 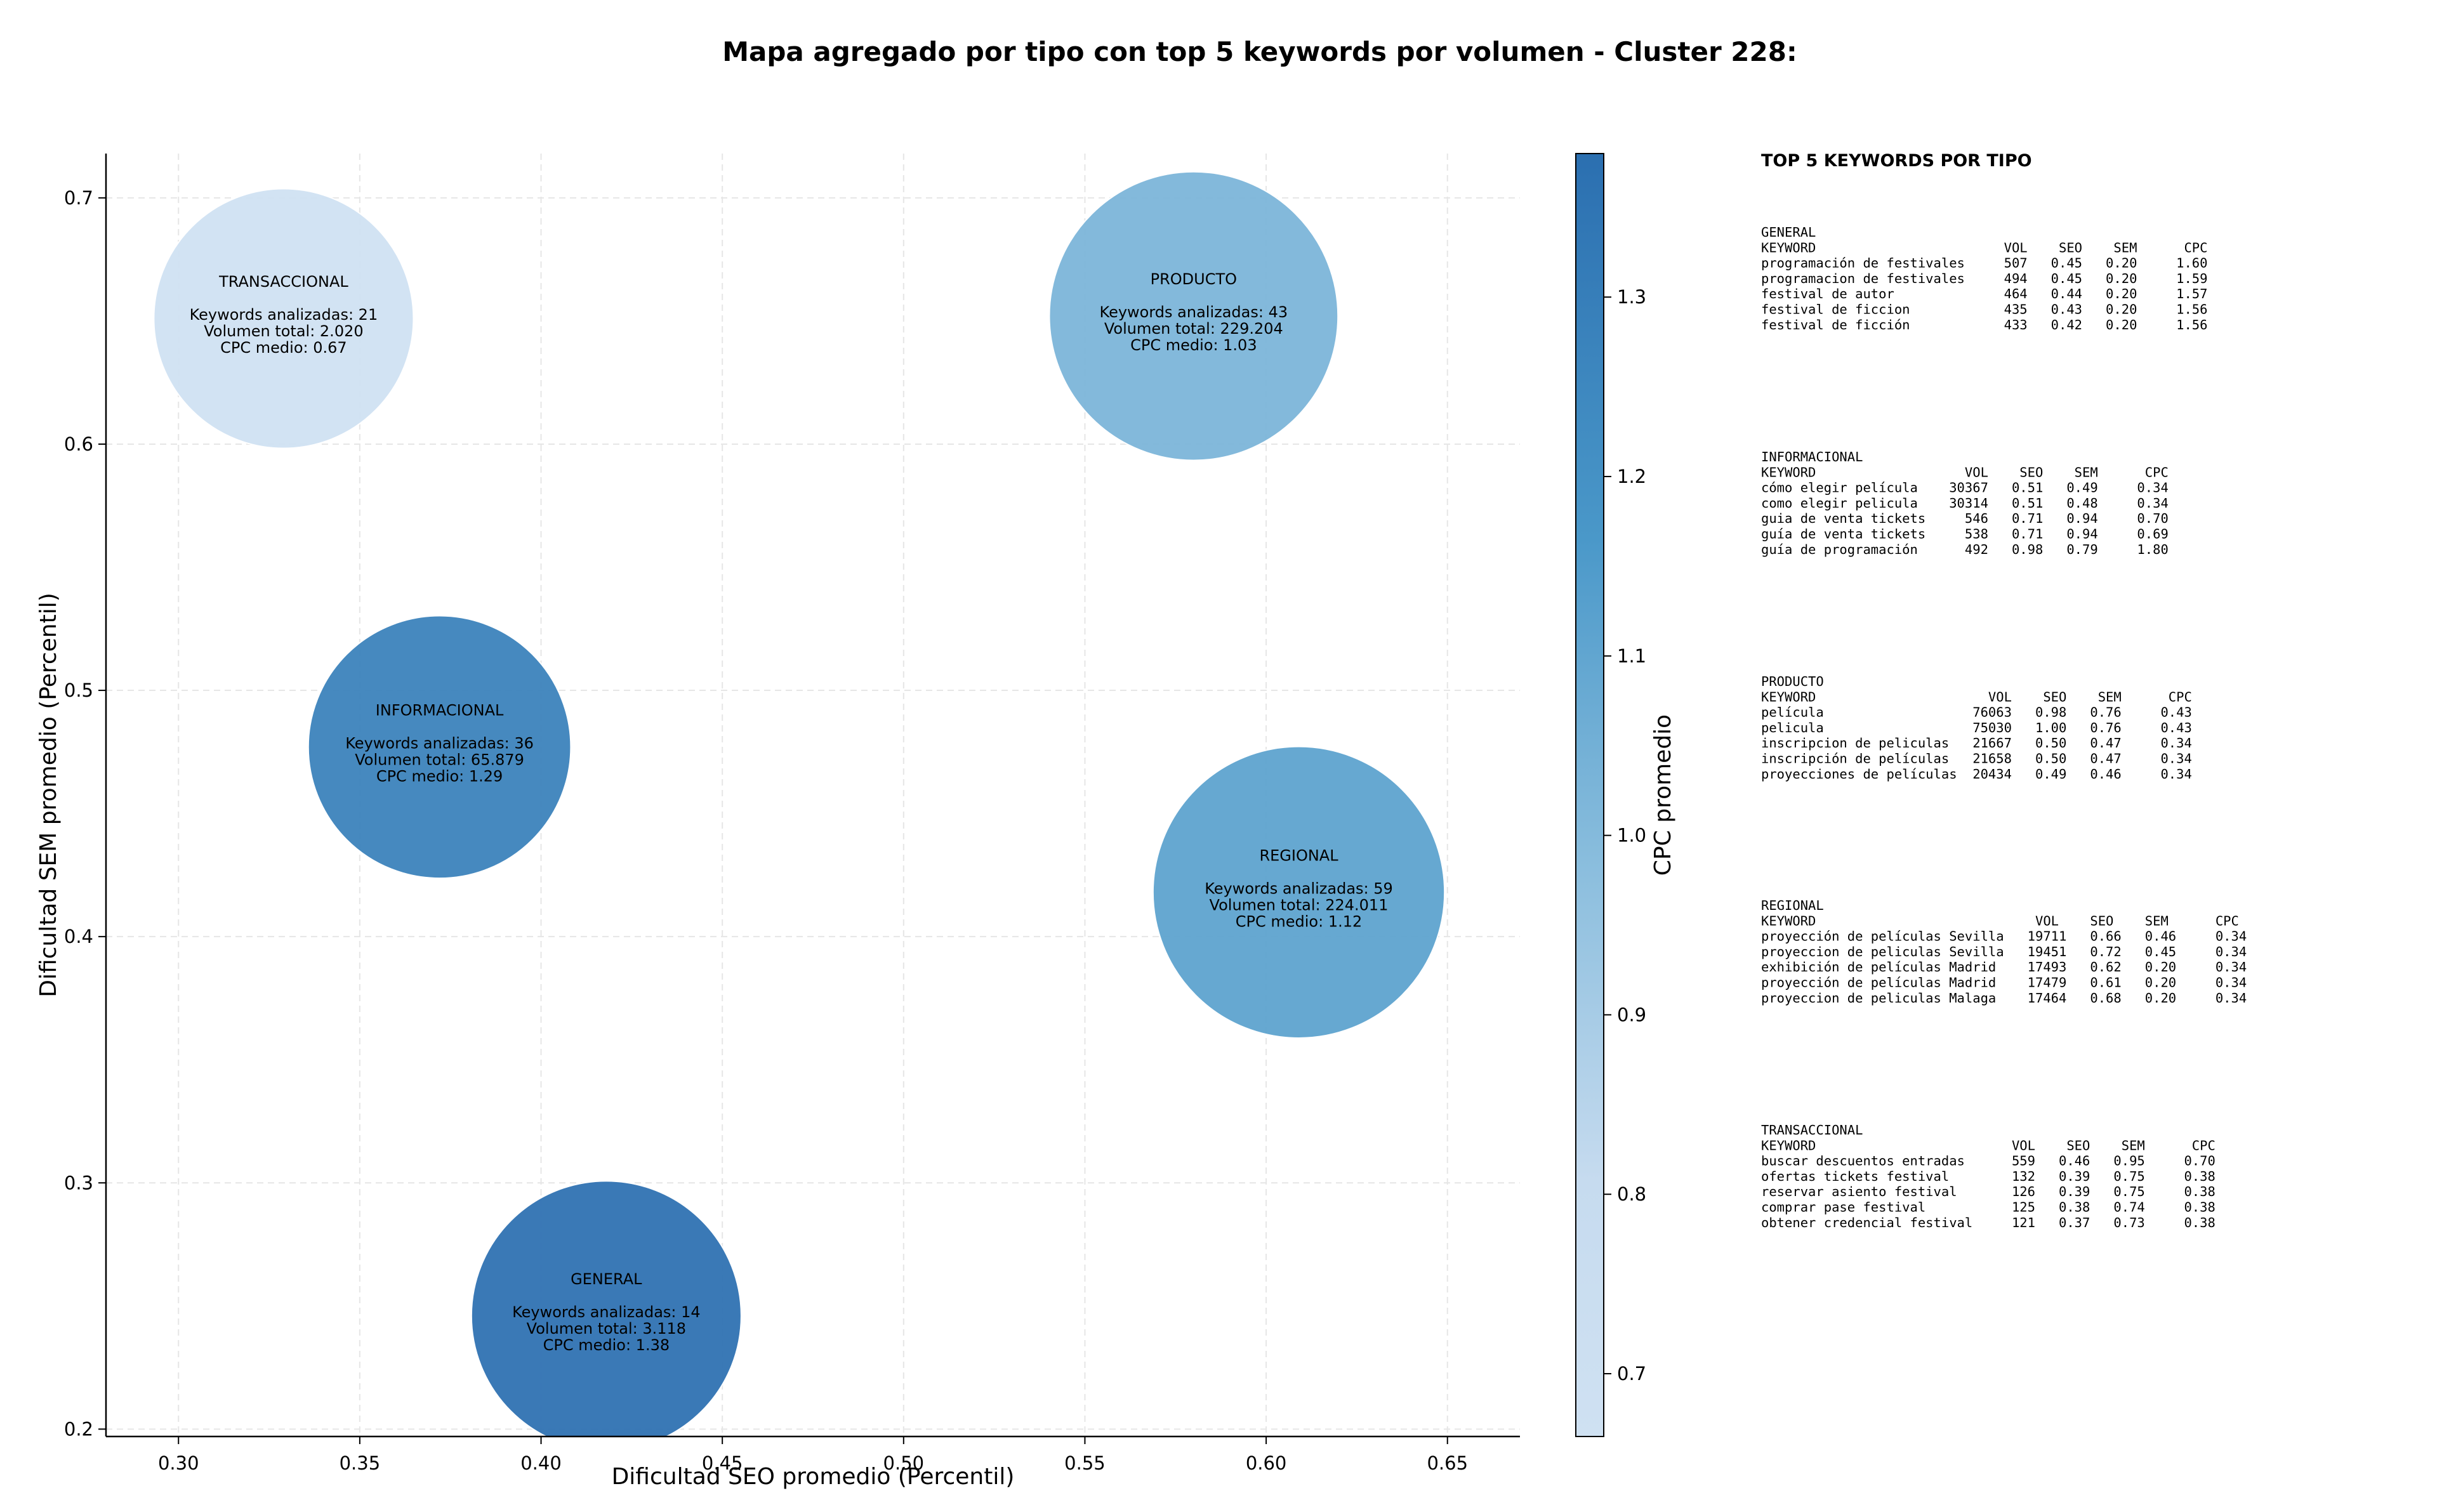 I want to click on colorbar-tick-label: 1.3, so click(x=1631, y=297).